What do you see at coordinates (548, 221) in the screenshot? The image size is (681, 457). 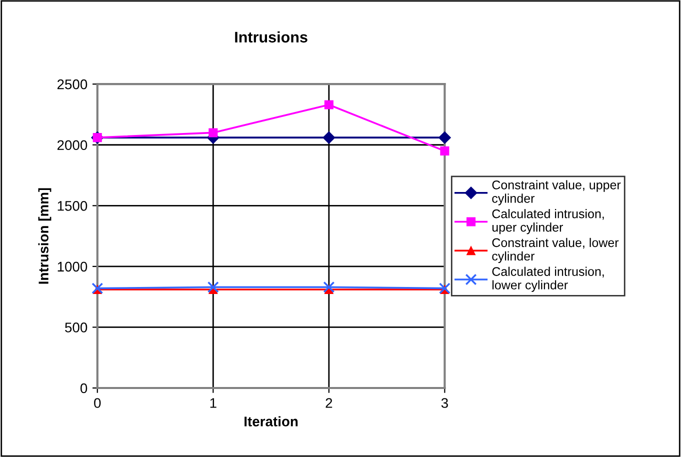 I see `legend-label: Calculated intrusion, uper cylinder` at bounding box center [548, 221].